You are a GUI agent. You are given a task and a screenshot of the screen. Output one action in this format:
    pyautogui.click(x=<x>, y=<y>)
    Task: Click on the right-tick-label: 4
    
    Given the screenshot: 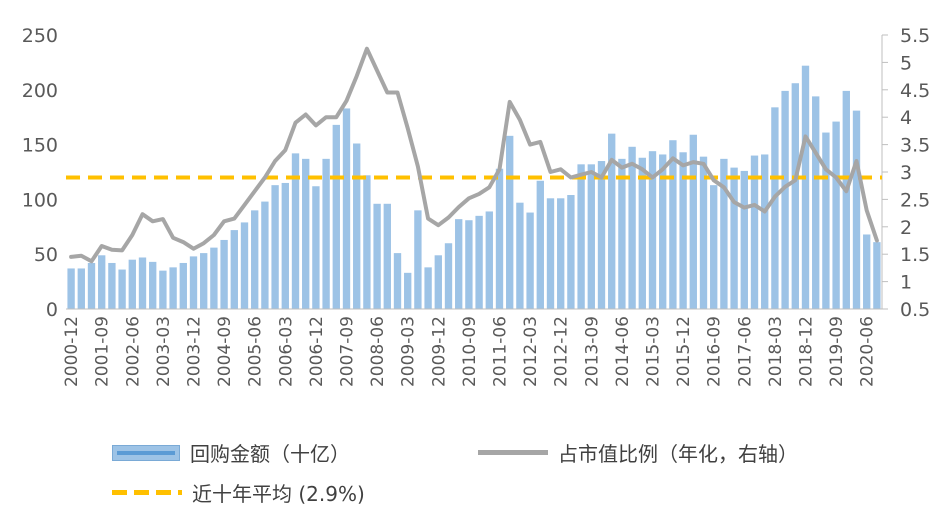 What is the action you would take?
    pyautogui.click(x=906, y=118)
    